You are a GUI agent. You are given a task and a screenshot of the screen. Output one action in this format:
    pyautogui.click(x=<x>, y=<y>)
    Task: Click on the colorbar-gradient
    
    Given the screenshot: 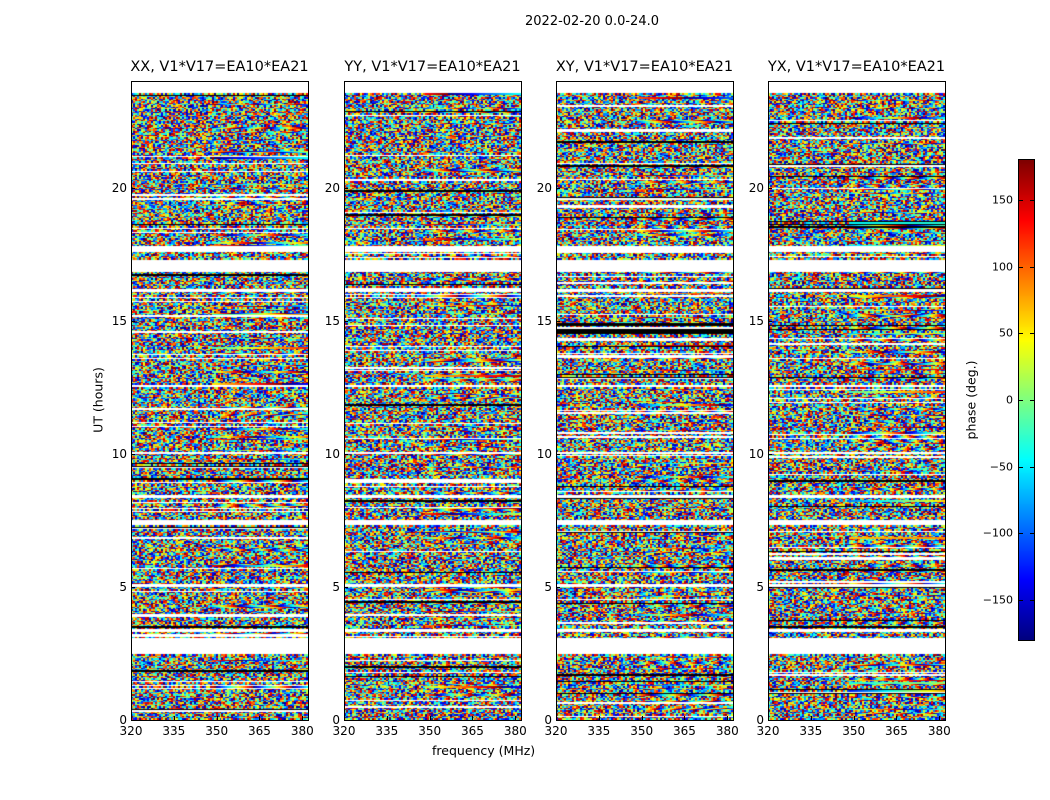 What is the action you would take?
    pyautogui.click(x=1026, y=400)
    